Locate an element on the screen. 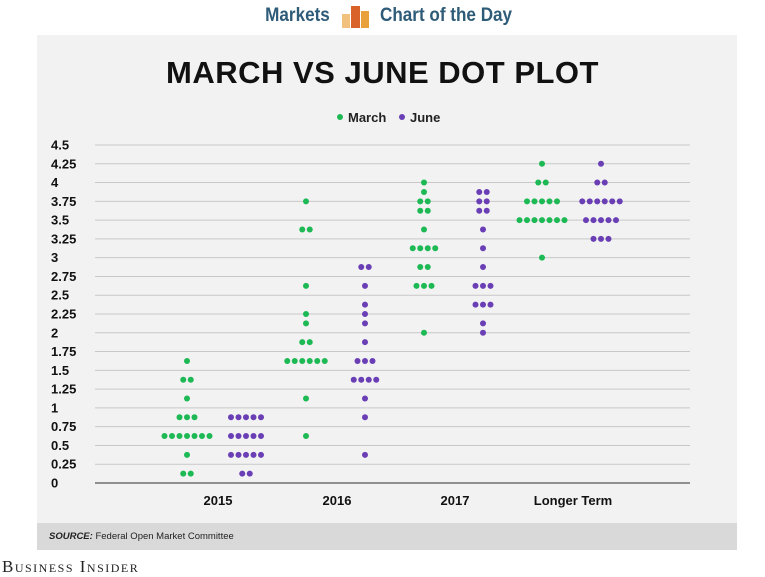 This screenshot has height=577, width=765. y-tick-label: 3.25 is located at coordinates (63, 238).